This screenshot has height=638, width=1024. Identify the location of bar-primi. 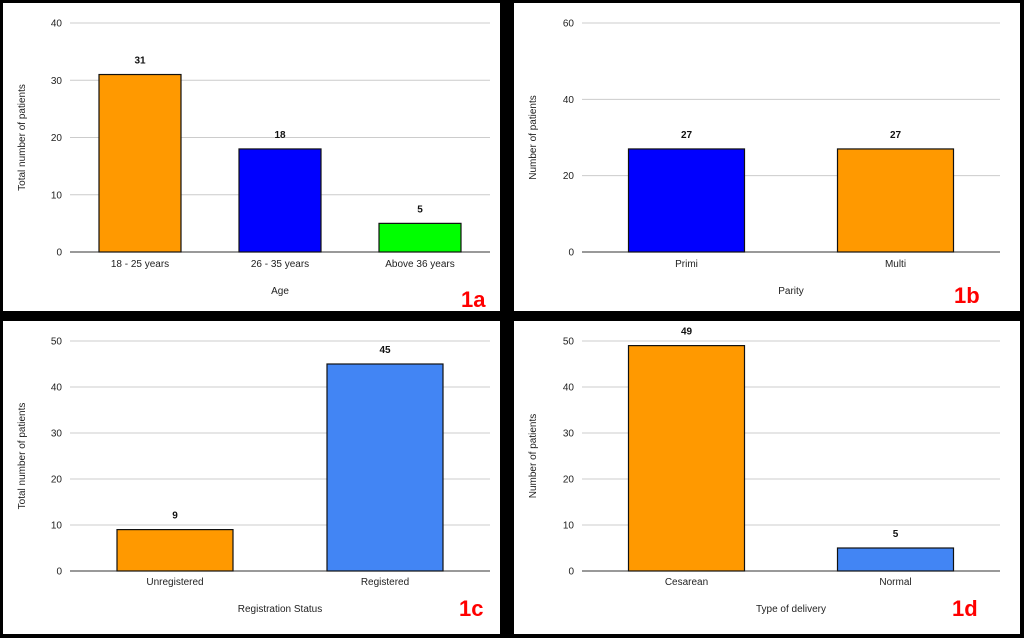
(686, 200).